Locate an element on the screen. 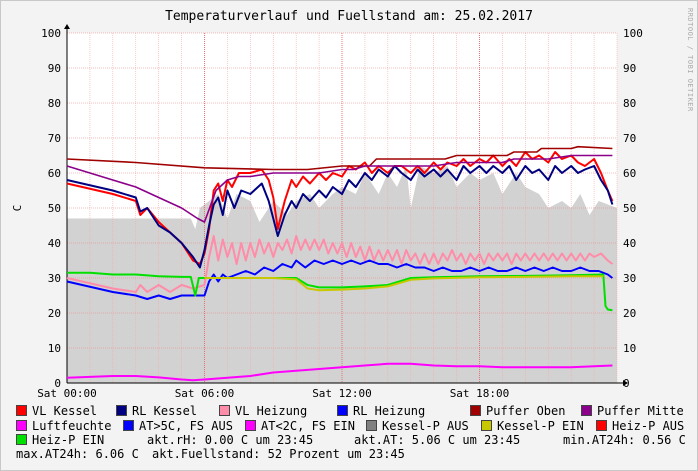  y-tick-label-left: 20 is located at coordinates (54, 313).